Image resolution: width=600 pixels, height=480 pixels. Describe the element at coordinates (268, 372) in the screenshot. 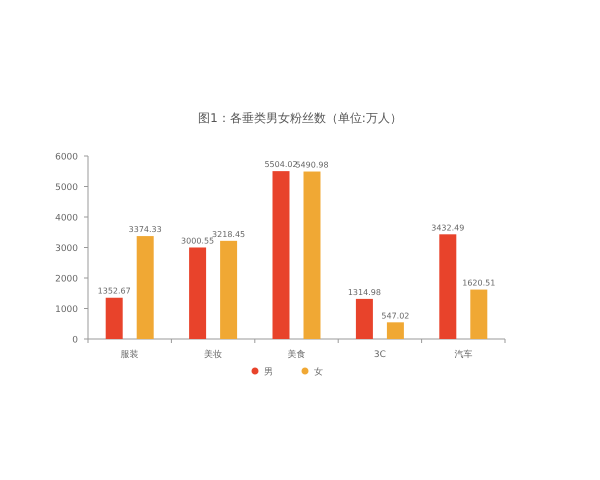

I see `legend-label: 男` at that location.